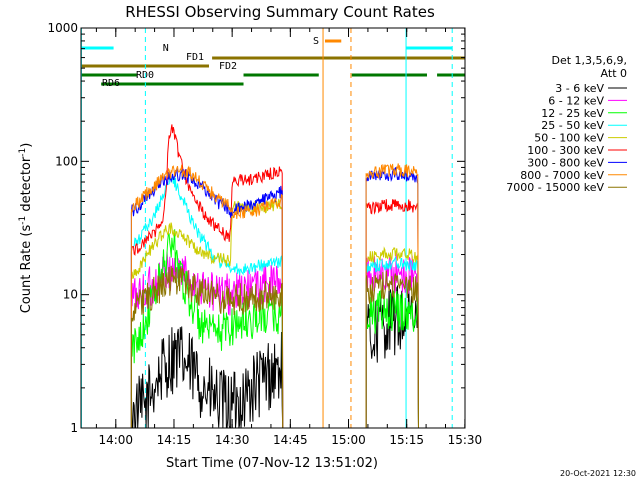 This screenshot has width=640, height=480. I want to click on flag-bars: NSFD1FD2RD0RD6, so click(273, 62).